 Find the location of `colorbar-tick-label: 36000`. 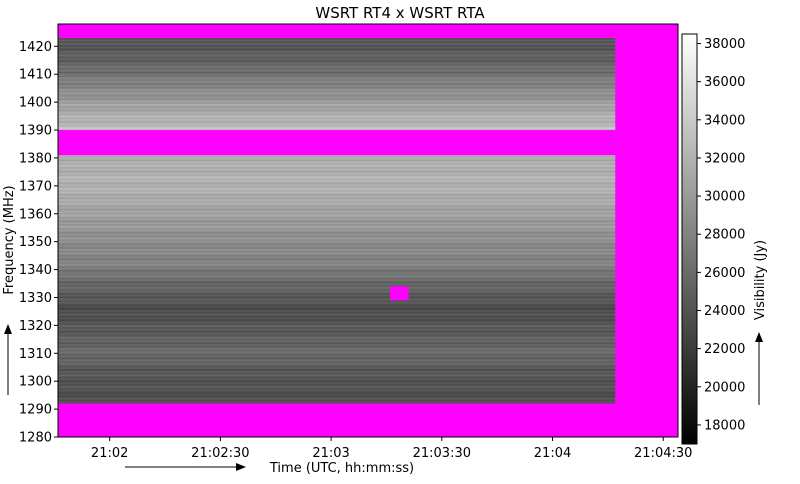

colorbar-tick-label: 36000 is located at coordinates (724, 82).